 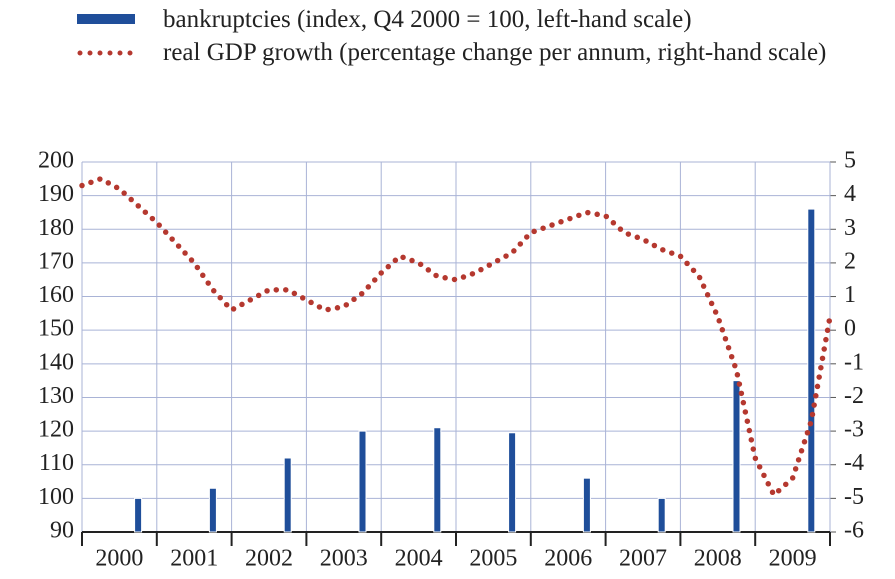 I want to click on y-tick-label: 160, so click(x=56, y=295).